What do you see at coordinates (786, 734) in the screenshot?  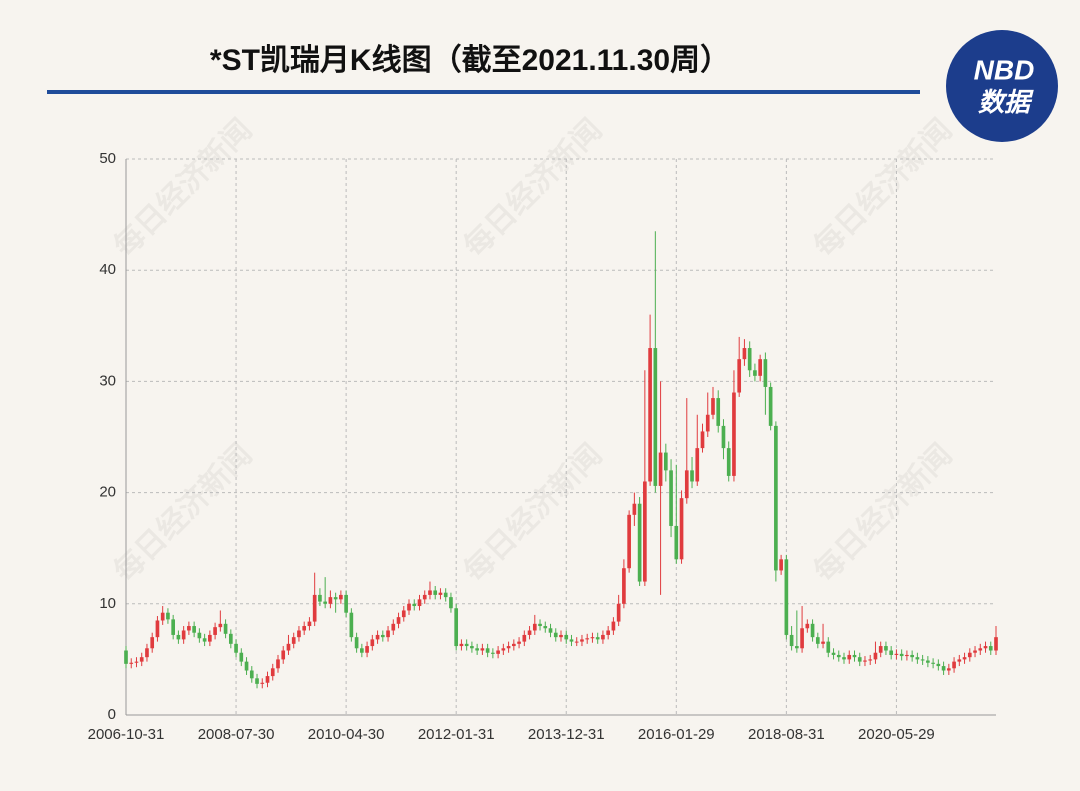 I see `x-tick-label: 2018-08-31` at bounding box center [786, 734].